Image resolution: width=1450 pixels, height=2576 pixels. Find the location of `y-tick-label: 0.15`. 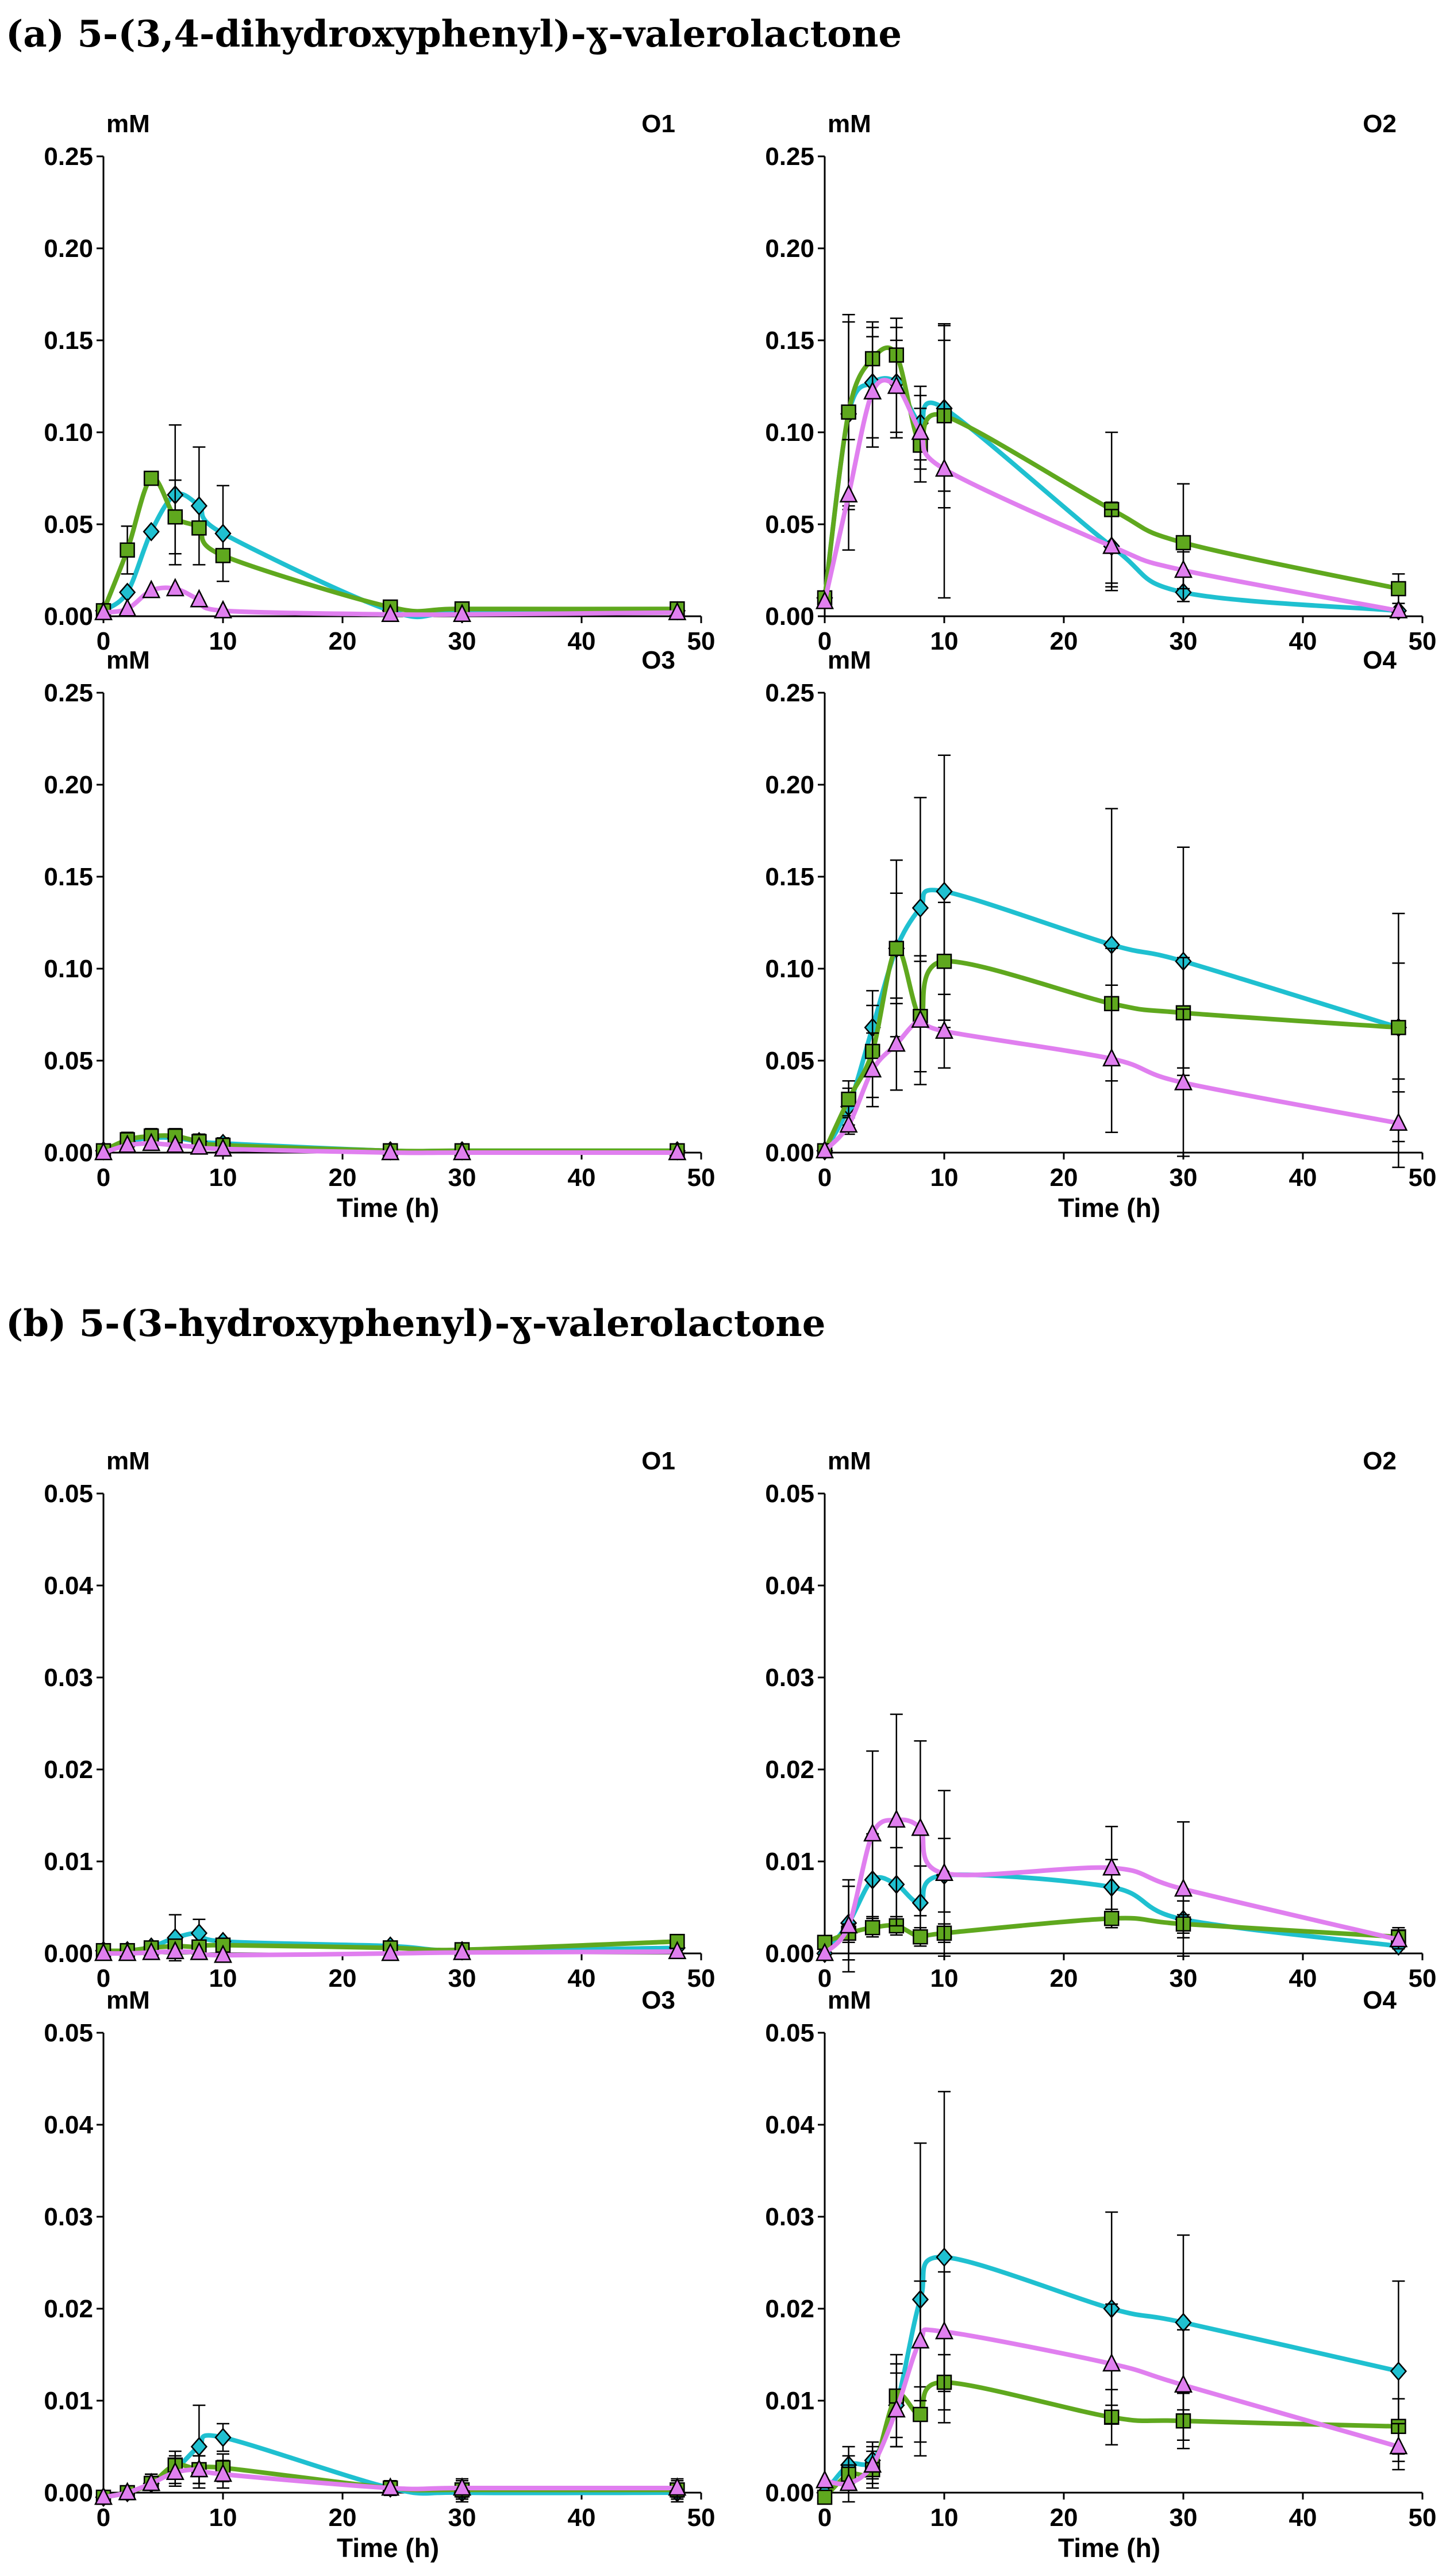

y-tick-label: 0.15 is located at coordinates (68, 341).